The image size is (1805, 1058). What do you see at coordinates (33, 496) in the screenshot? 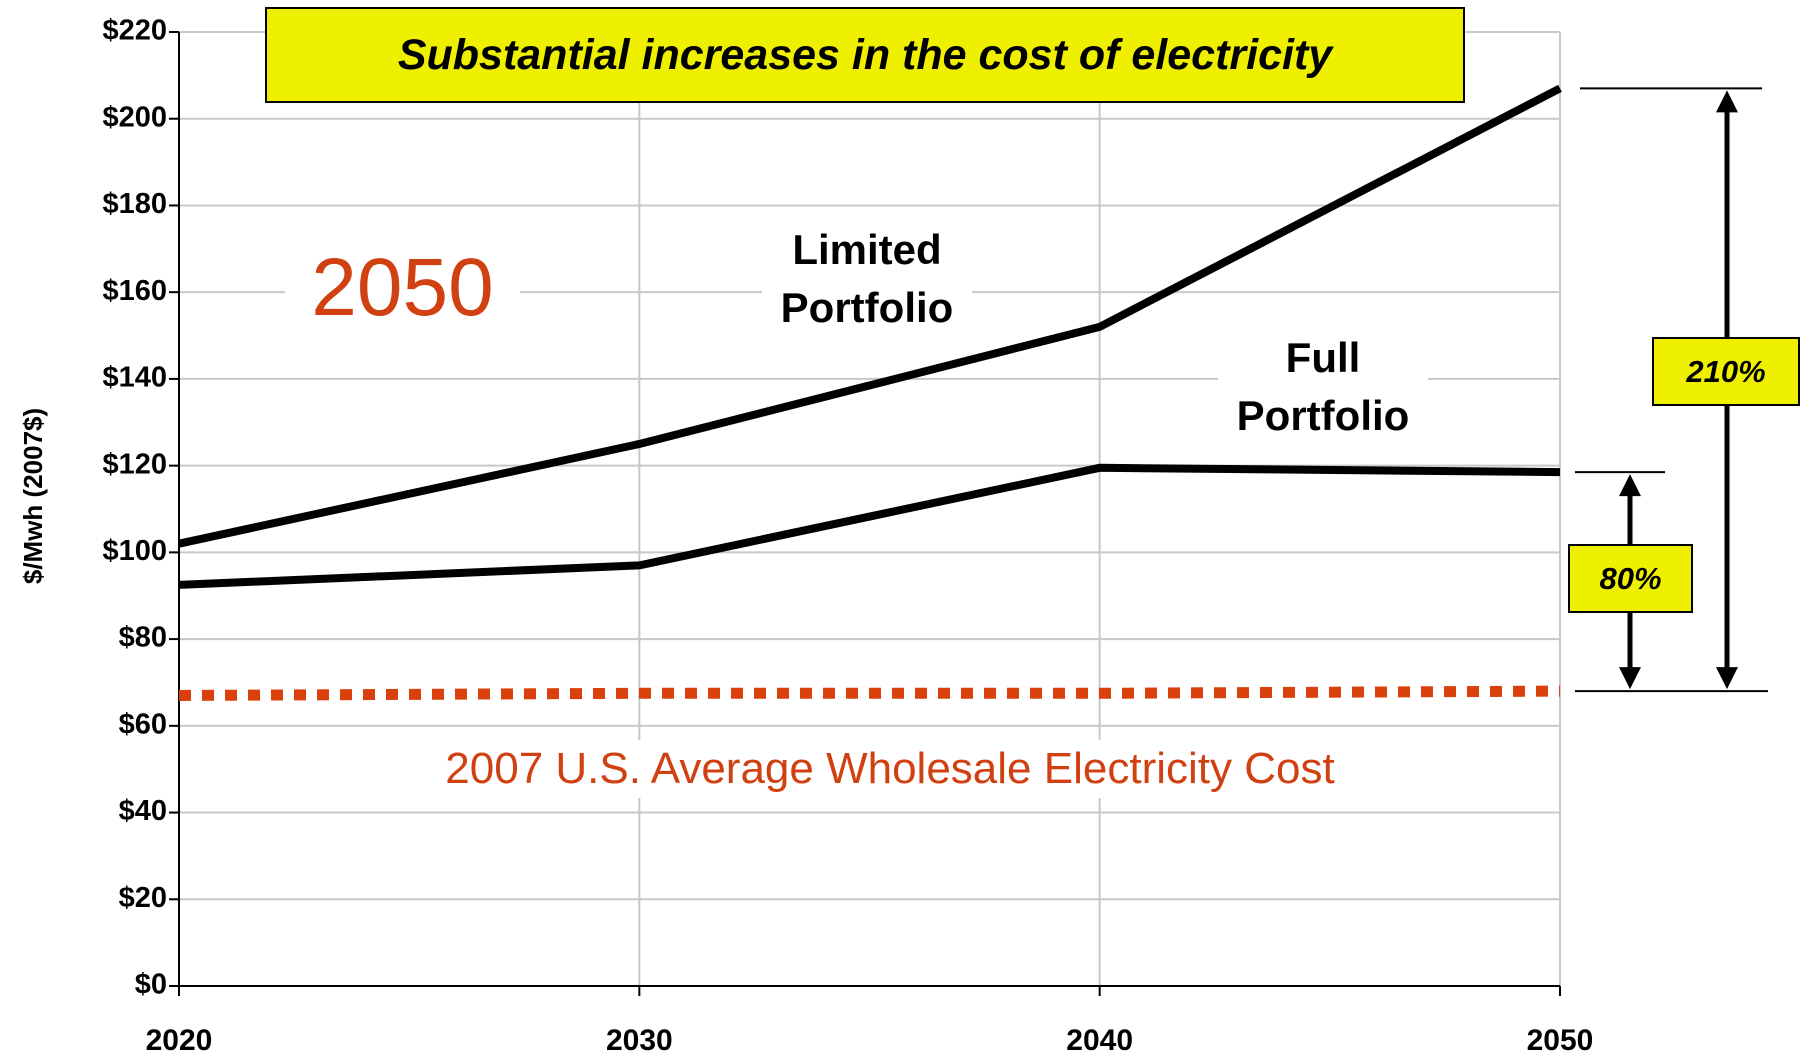
I see `y-axis-title: $/Mwh (2007$)` at bounding box center [33, 496].